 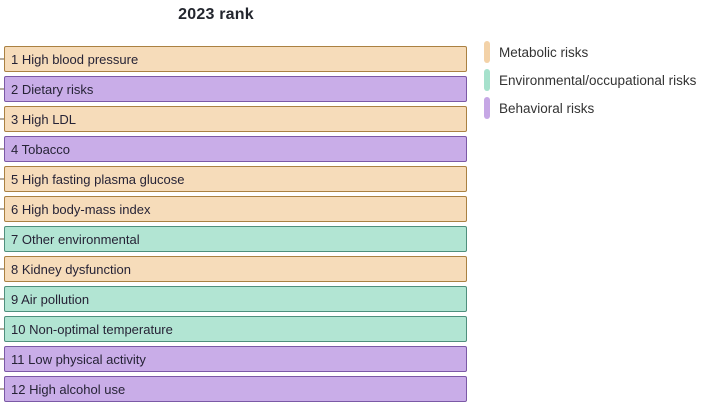 I want to click on risk-bar: 10 Non-optimal temperature, so click(x=235, y=329).